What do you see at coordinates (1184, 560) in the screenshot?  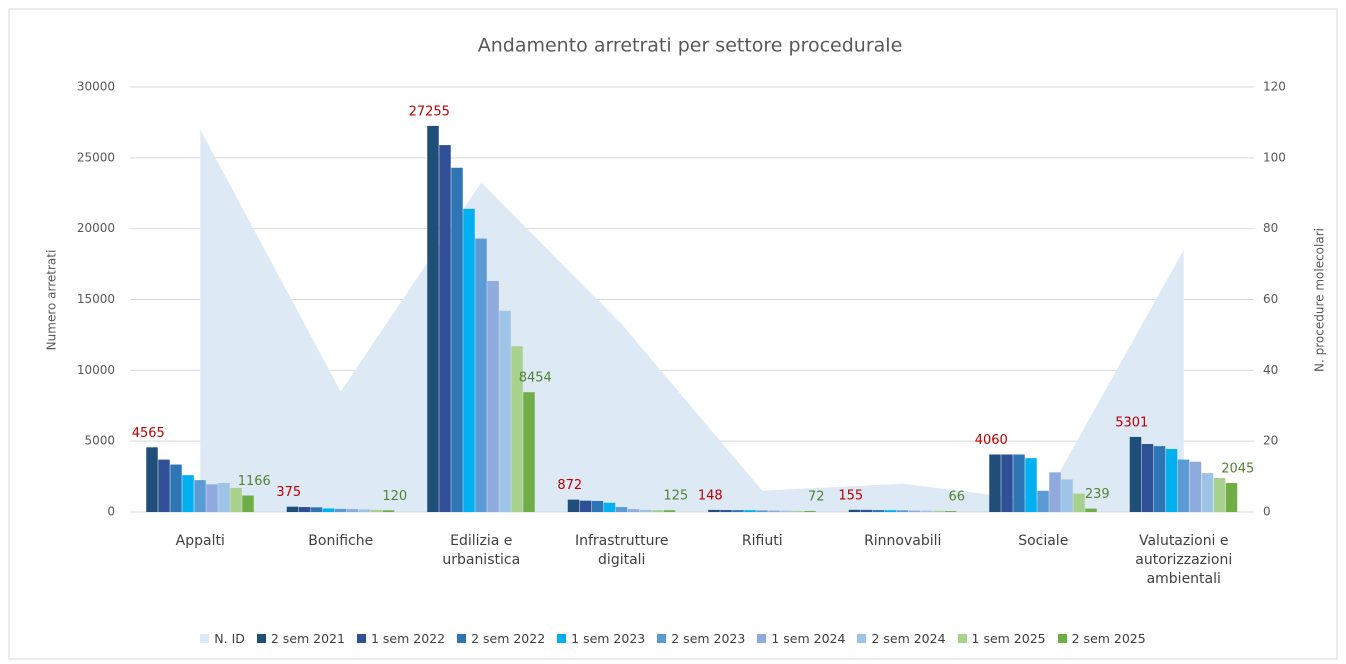 I see `x-tick-label: Valutazioni e autorizzazioni ambientali` at bounding box center [1184, 560].